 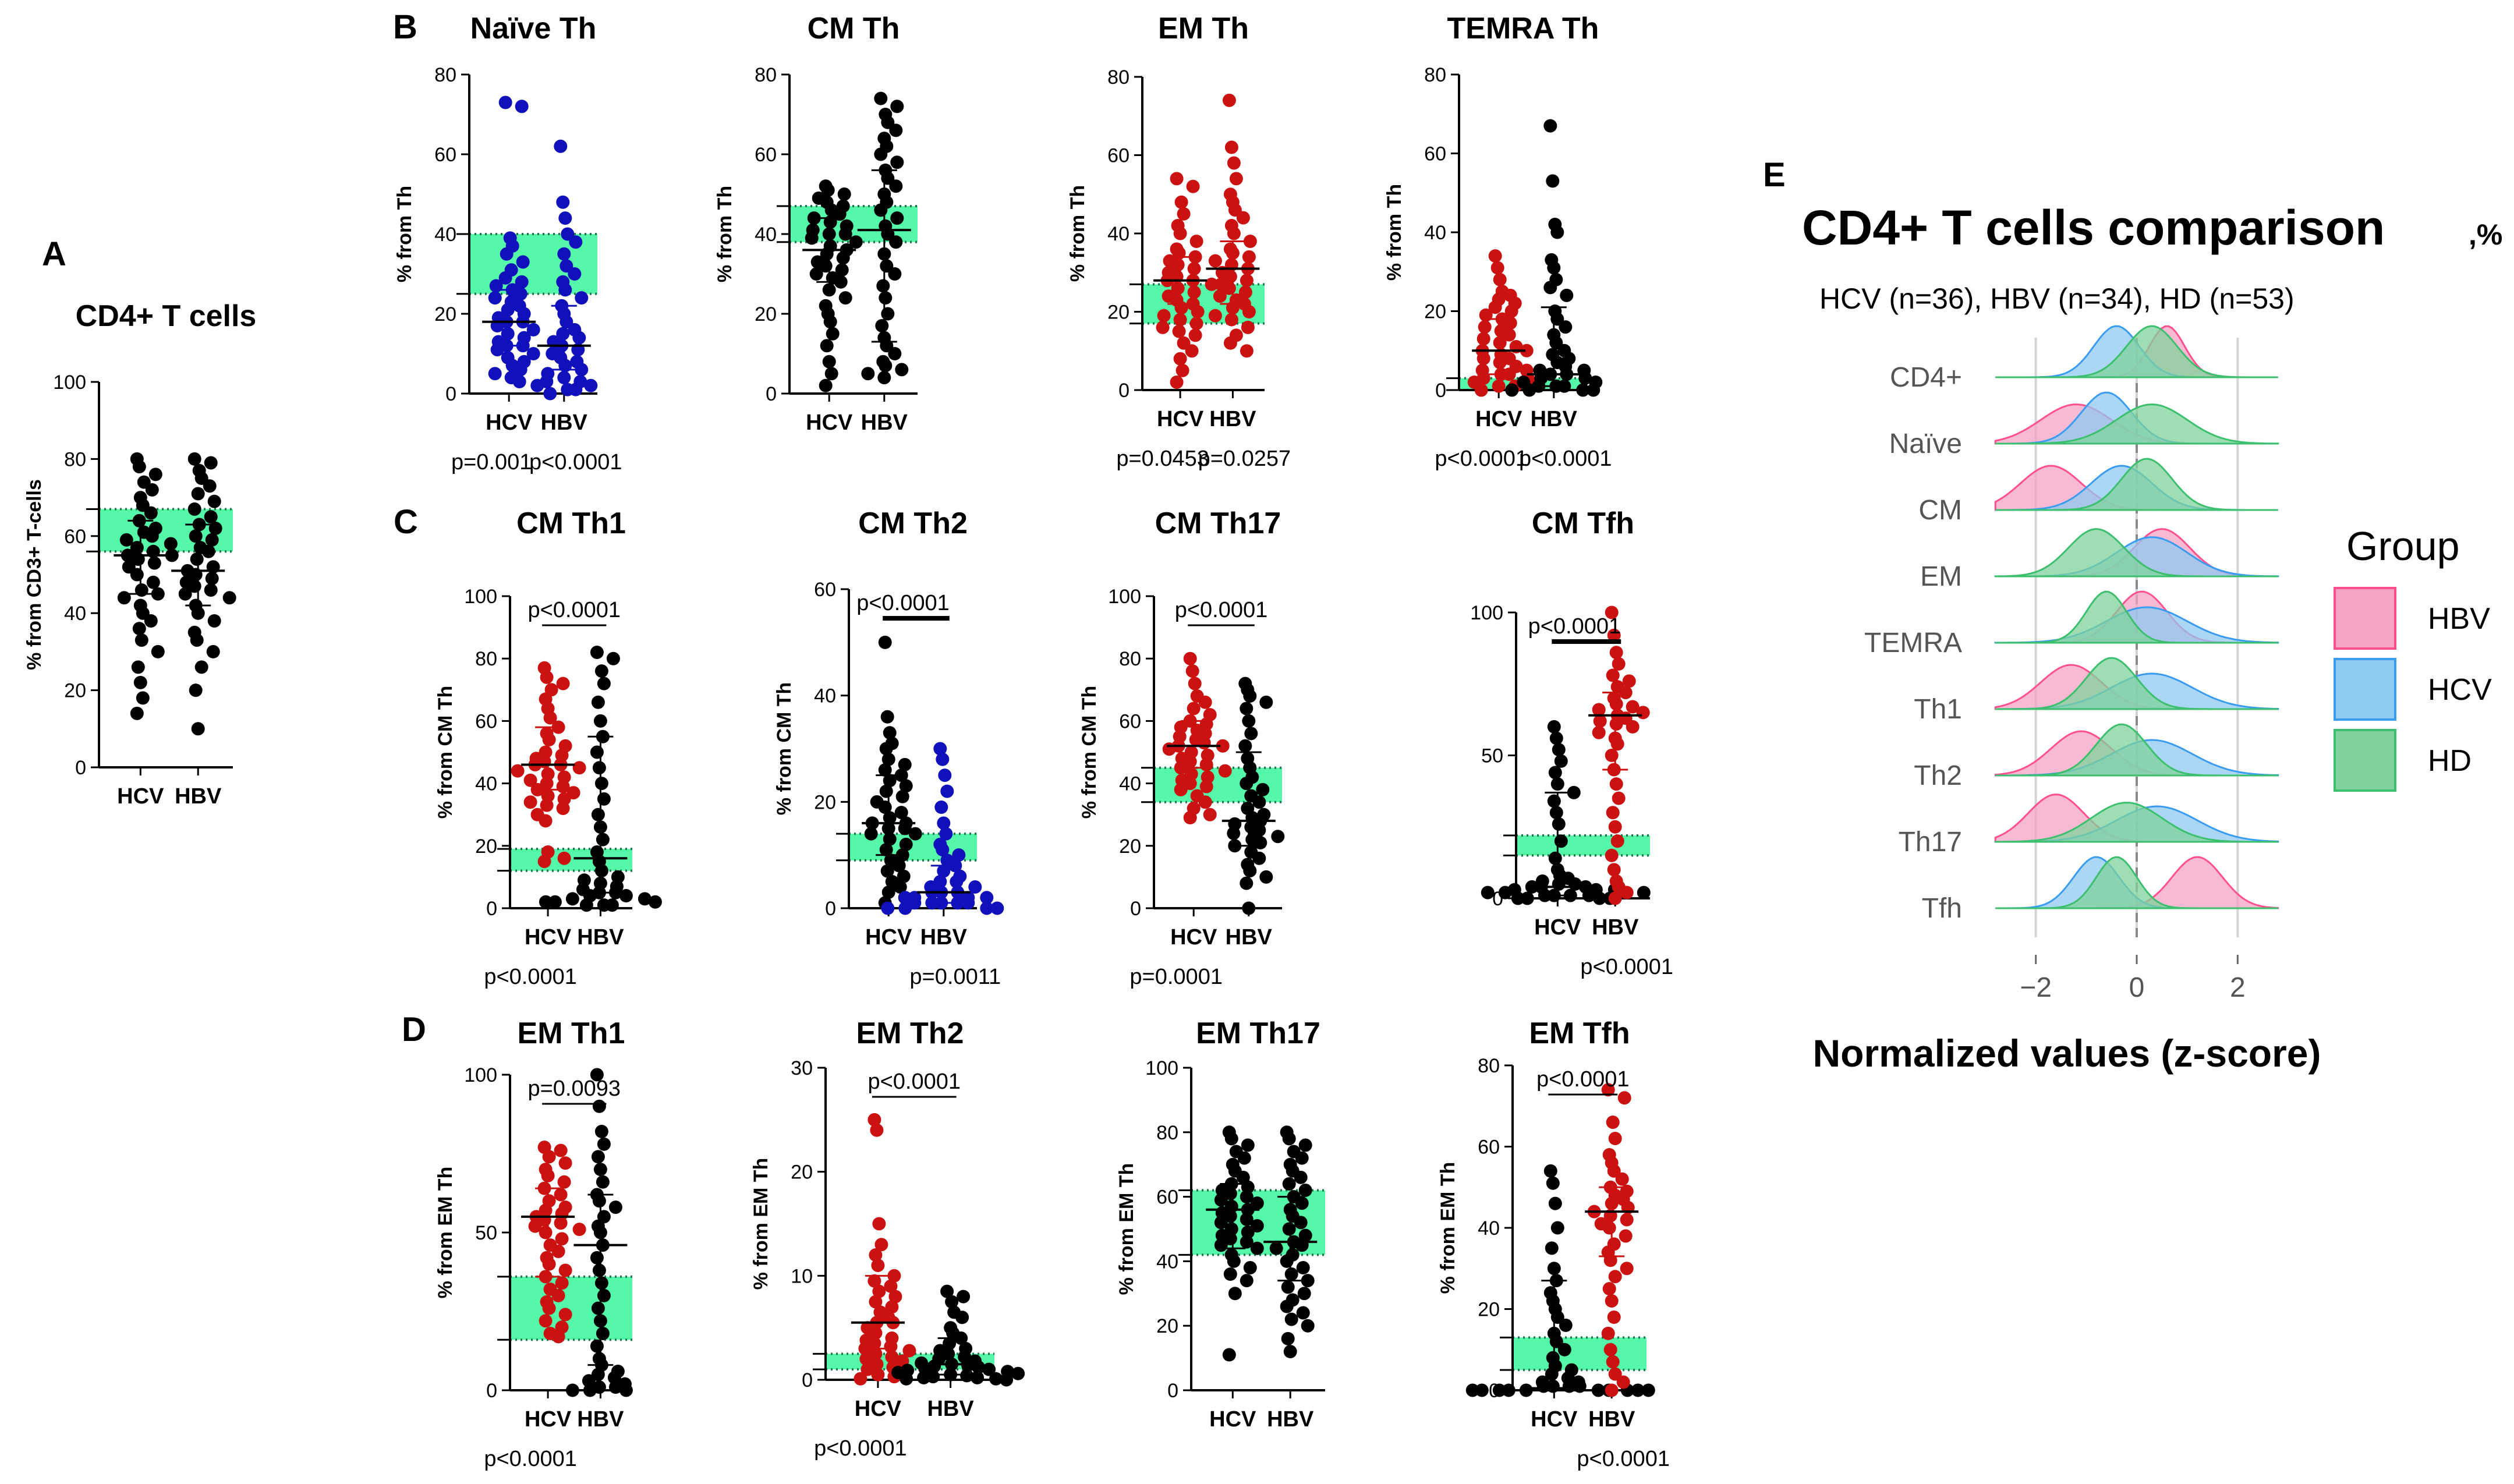 I want to click on row-label: CD4+, so click(x=1926, y=378).